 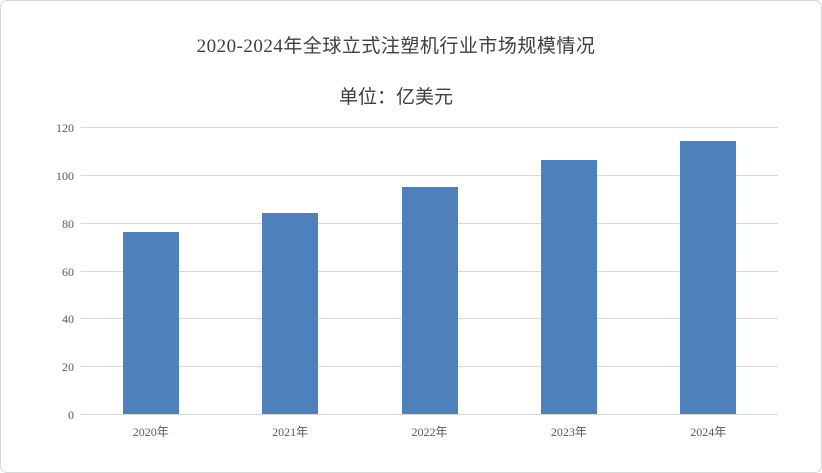 I want to click on bar-2022年, so click(x=429, y=300).